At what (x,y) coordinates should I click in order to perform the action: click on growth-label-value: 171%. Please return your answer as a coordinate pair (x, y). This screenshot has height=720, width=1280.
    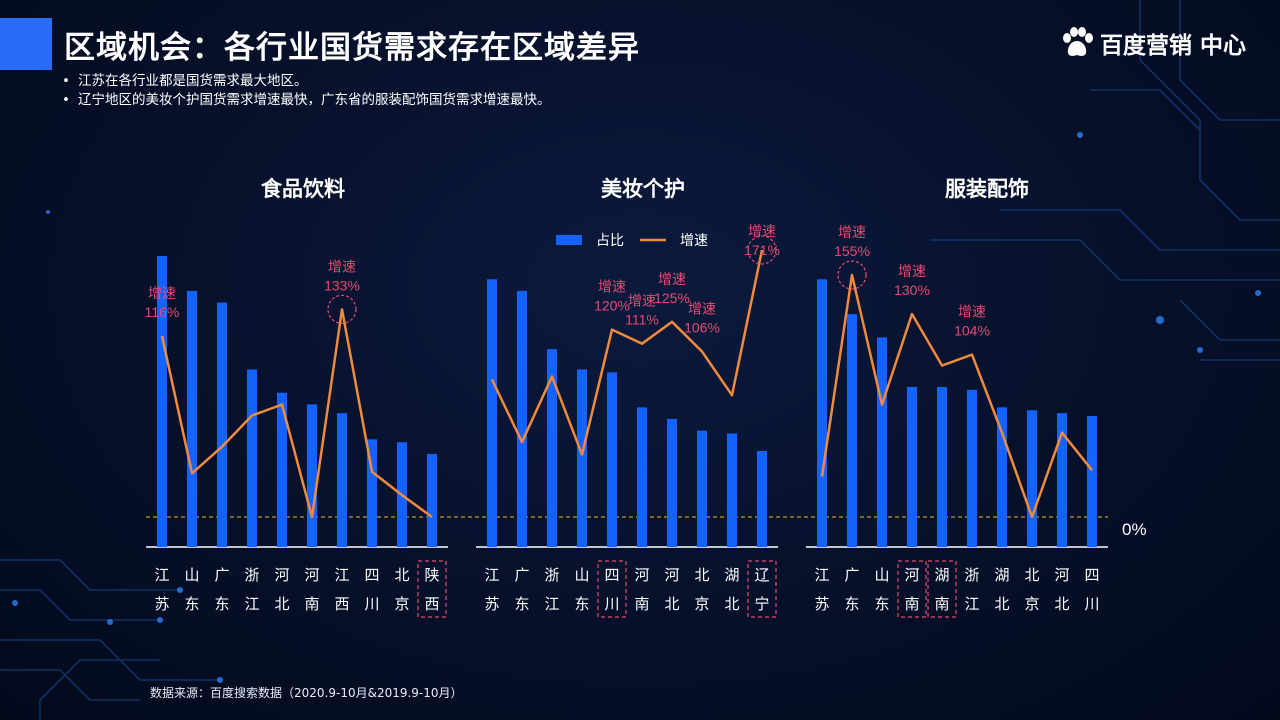
    Looking at the image, I should click on (762, 250).